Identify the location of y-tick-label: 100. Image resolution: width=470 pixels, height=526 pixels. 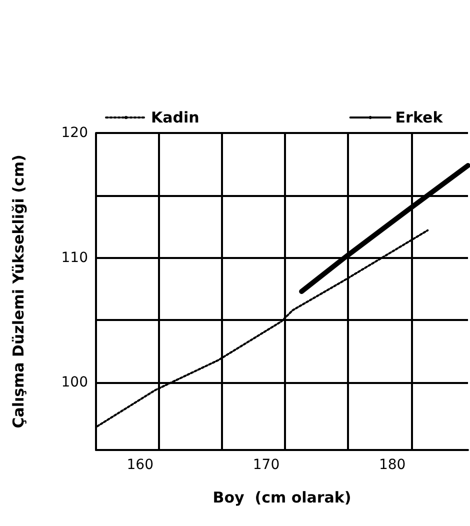
(74, 382).